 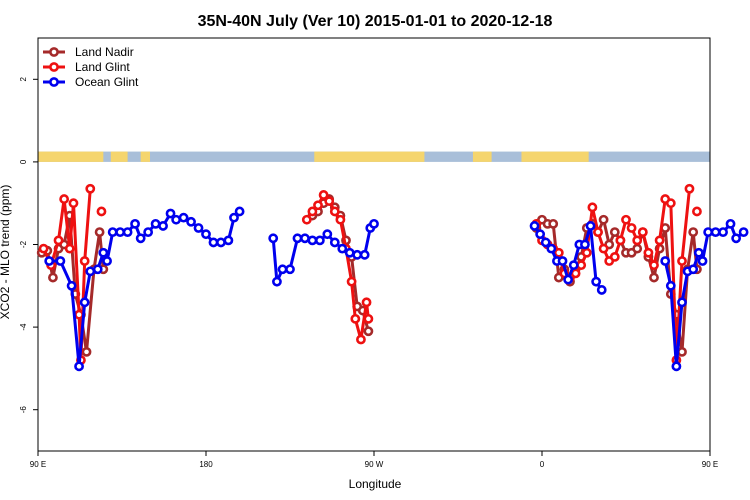 I want to click on y-tick-label-4: 2, so click(x=23, y=79).